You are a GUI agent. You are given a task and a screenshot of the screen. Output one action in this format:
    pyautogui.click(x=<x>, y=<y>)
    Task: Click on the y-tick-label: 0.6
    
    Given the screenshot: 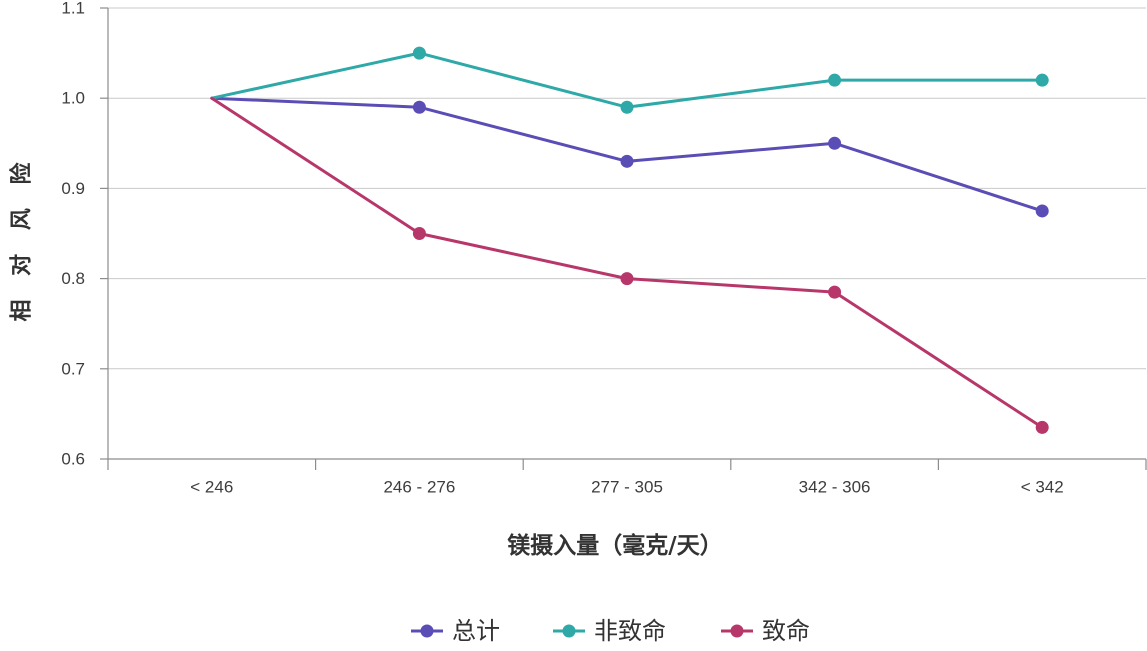 What is the action you would take?
    pyautogui.click(x=73, y=459)
    